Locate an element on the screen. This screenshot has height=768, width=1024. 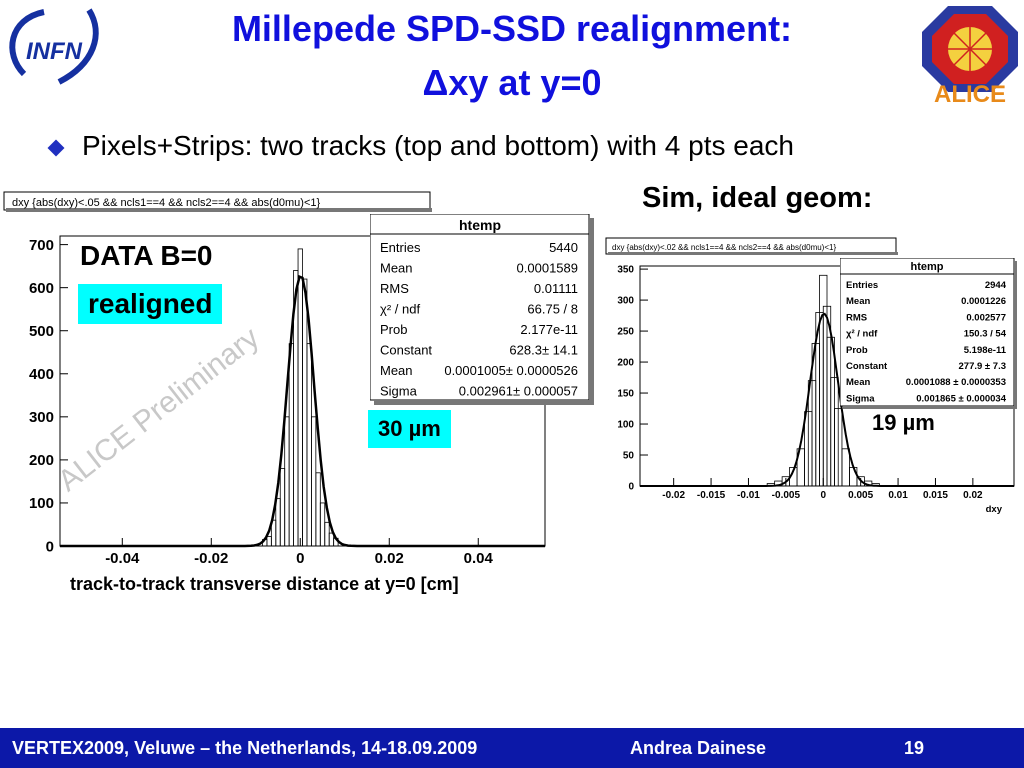
x-tick-label: 0.01 is located at coordinates (898, 495).